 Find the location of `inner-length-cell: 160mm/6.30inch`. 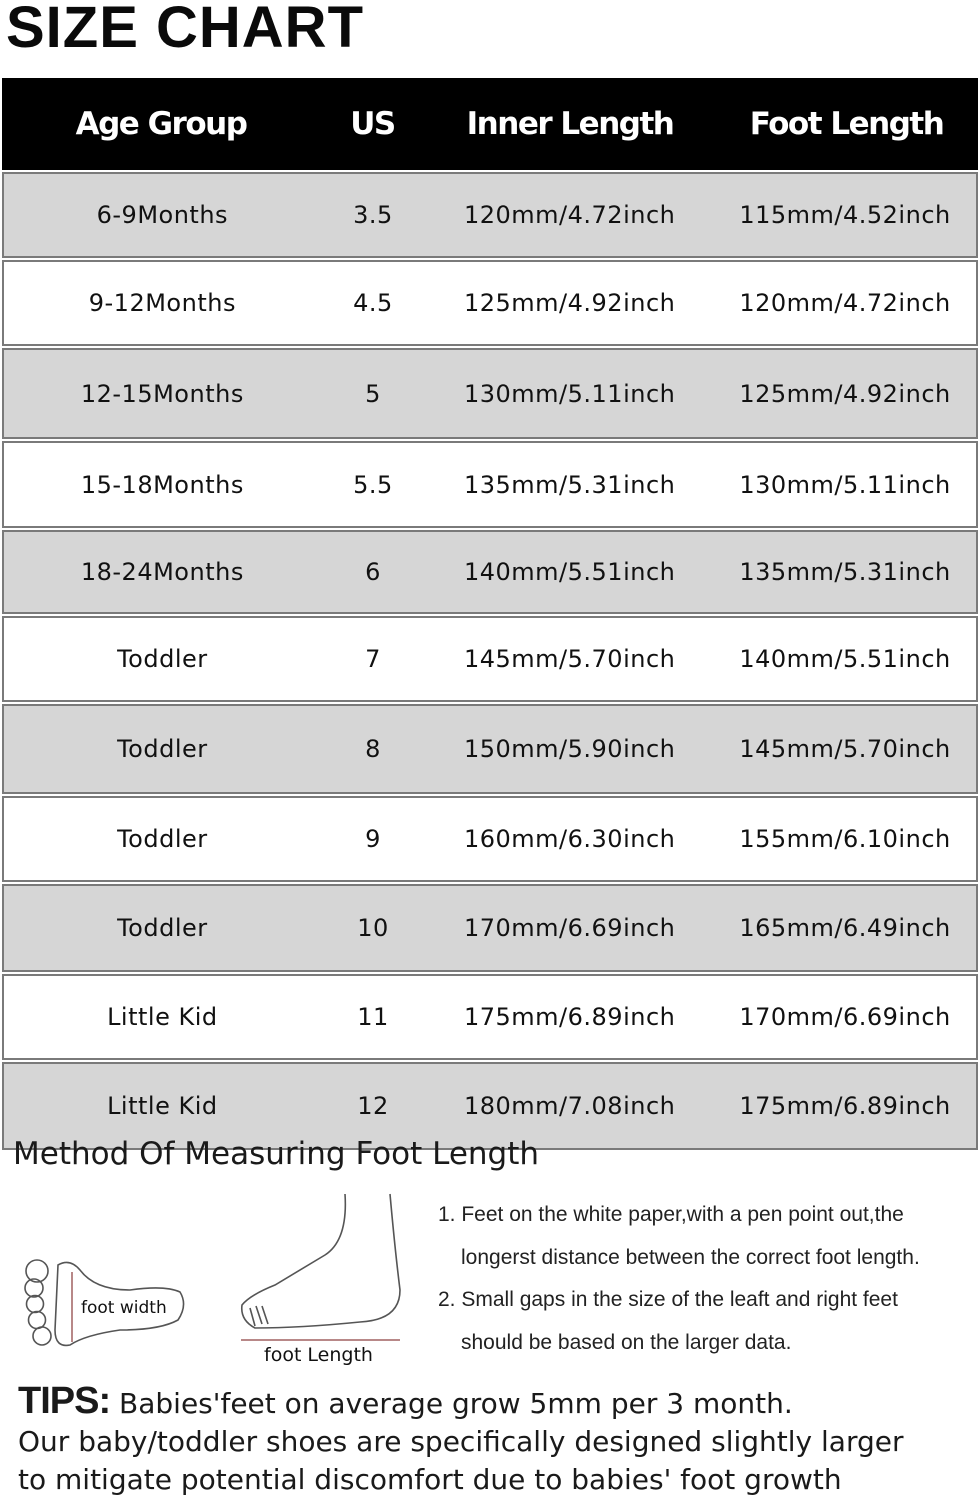

inner-length-cell: 160mm/6.30inch is located at coordinates (569, 839).